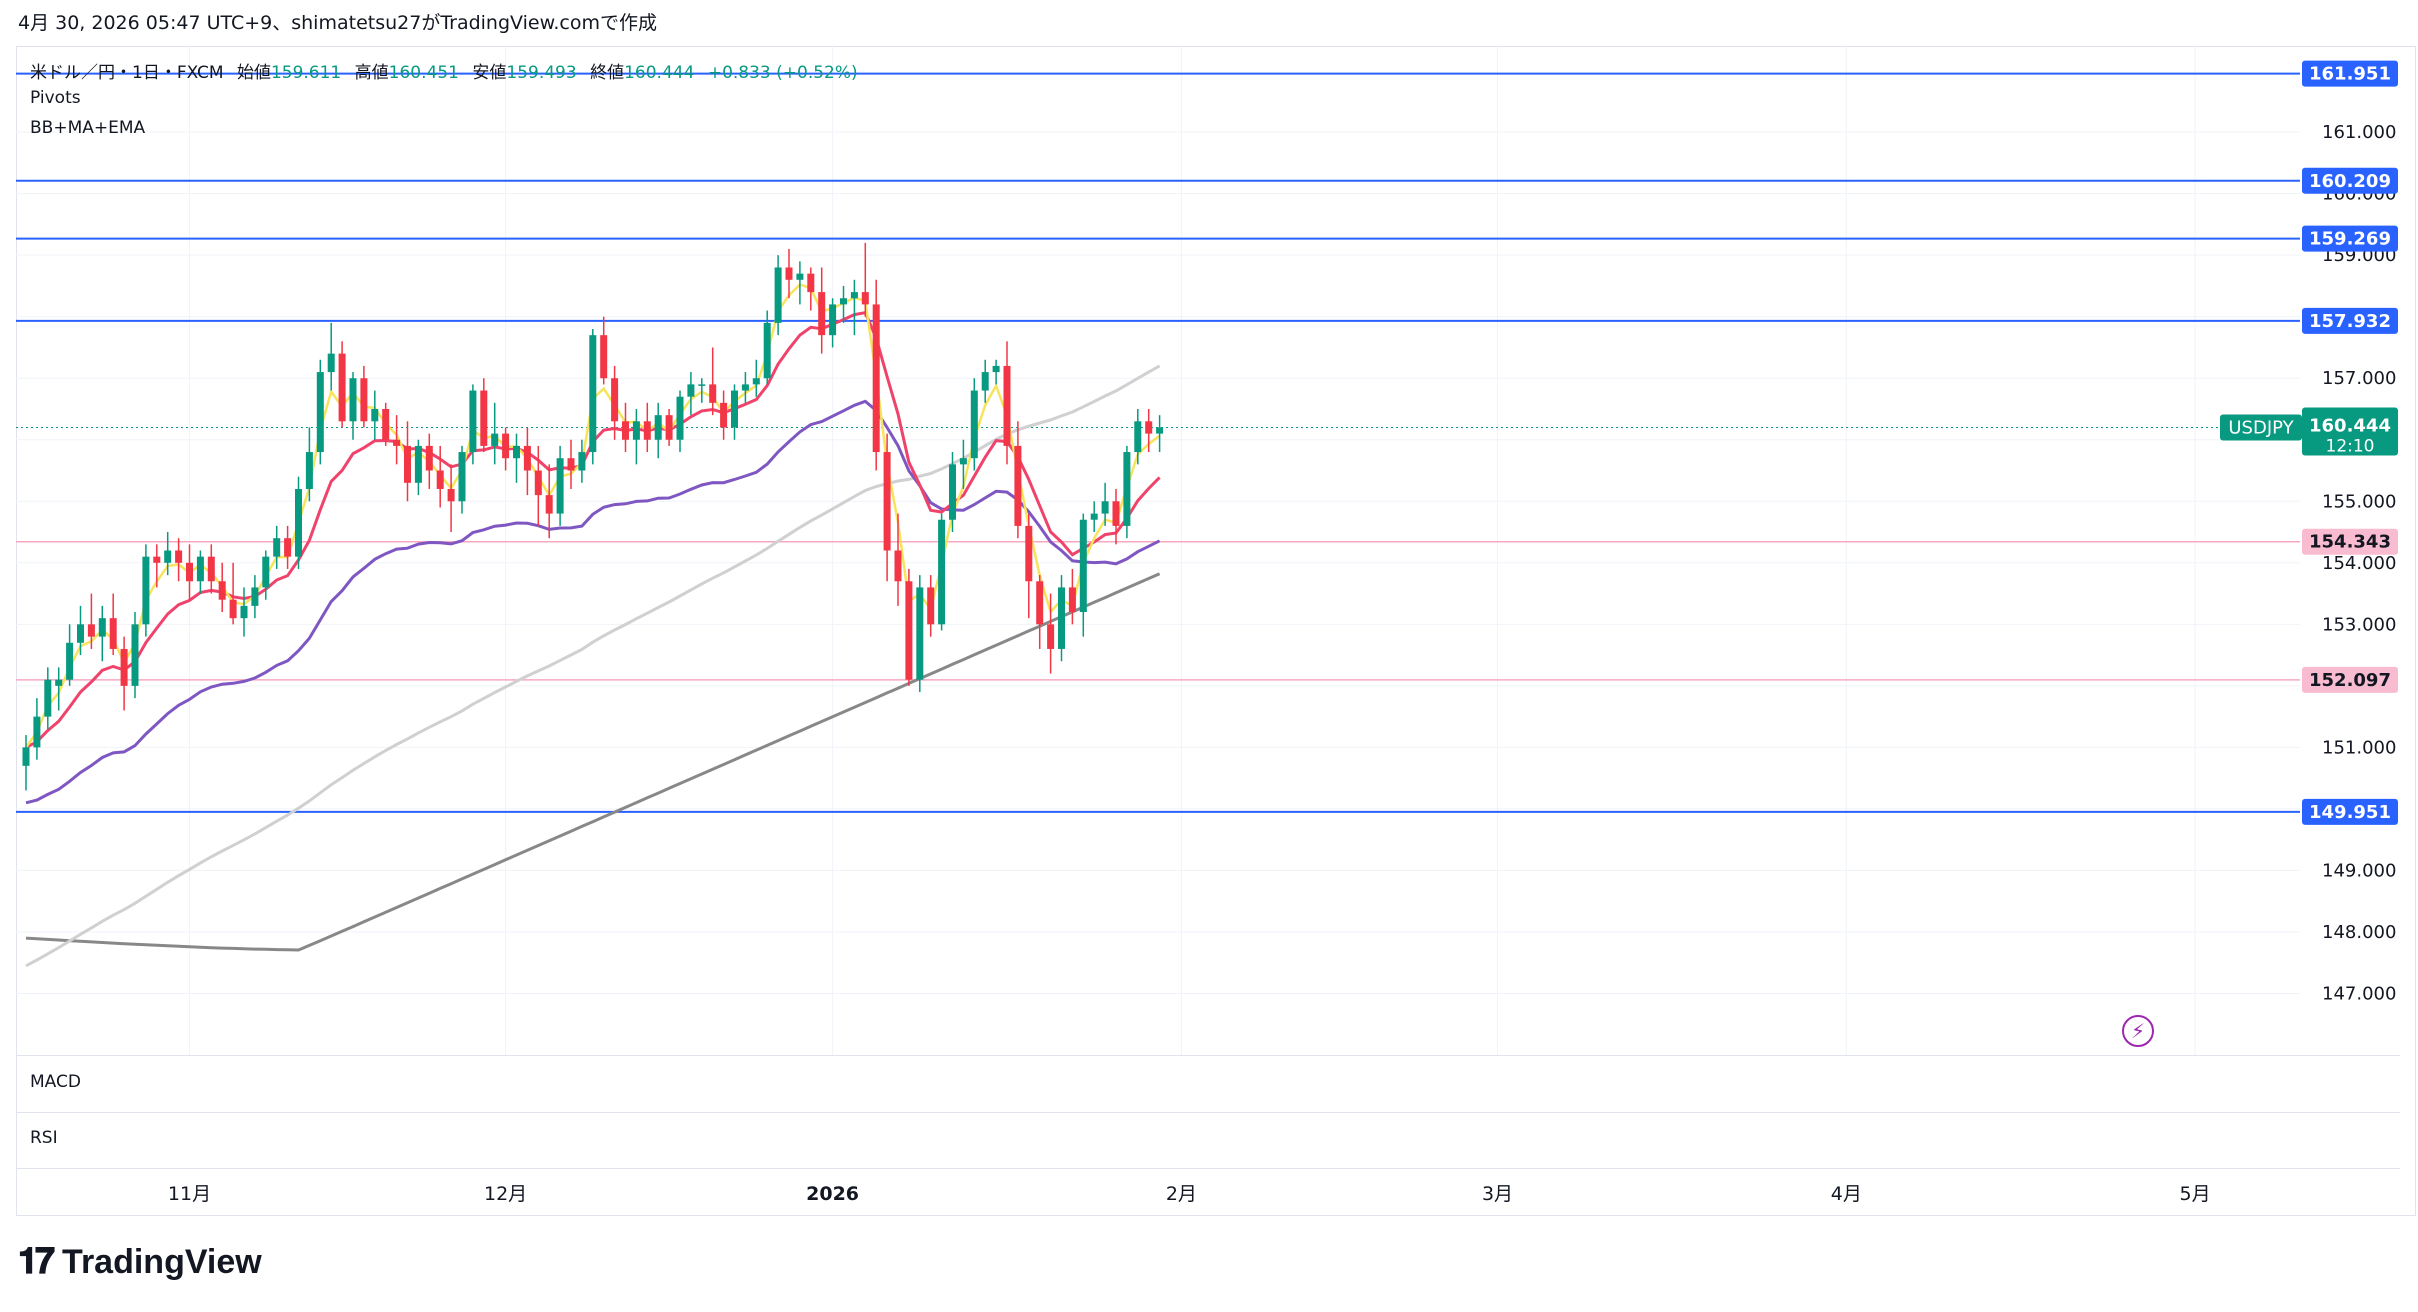 Image resolution: width=2418 pixels, height=1312 pixels. Describe the element at coordinates (2359, 378) in the screenshot. I see `y-tick-label: 157.000` at that location.